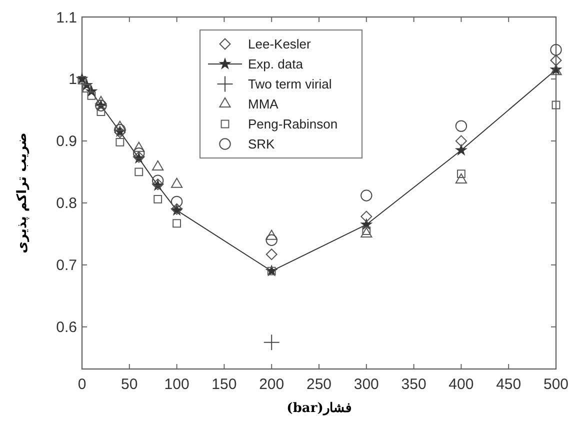 The image size is (570, 424). Describe the element at coordinates (509, 384) in the screenshot. I see `x-tick-label: 450` at that location.